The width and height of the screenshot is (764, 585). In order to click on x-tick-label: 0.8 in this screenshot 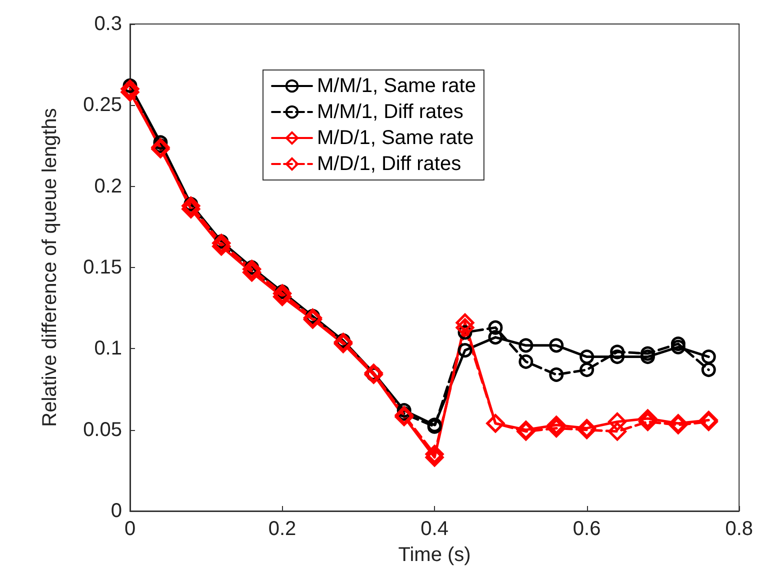, I will do `click(739, 529)`.